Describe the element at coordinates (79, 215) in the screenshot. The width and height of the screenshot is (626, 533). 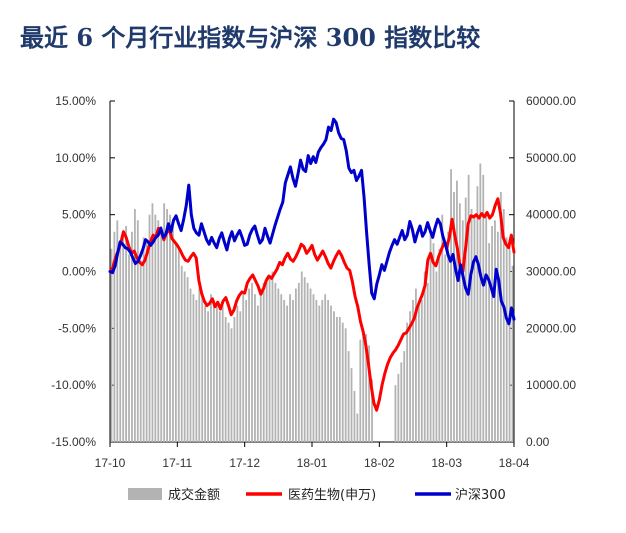
I see `left-tick-label: 5.00%` at that location.